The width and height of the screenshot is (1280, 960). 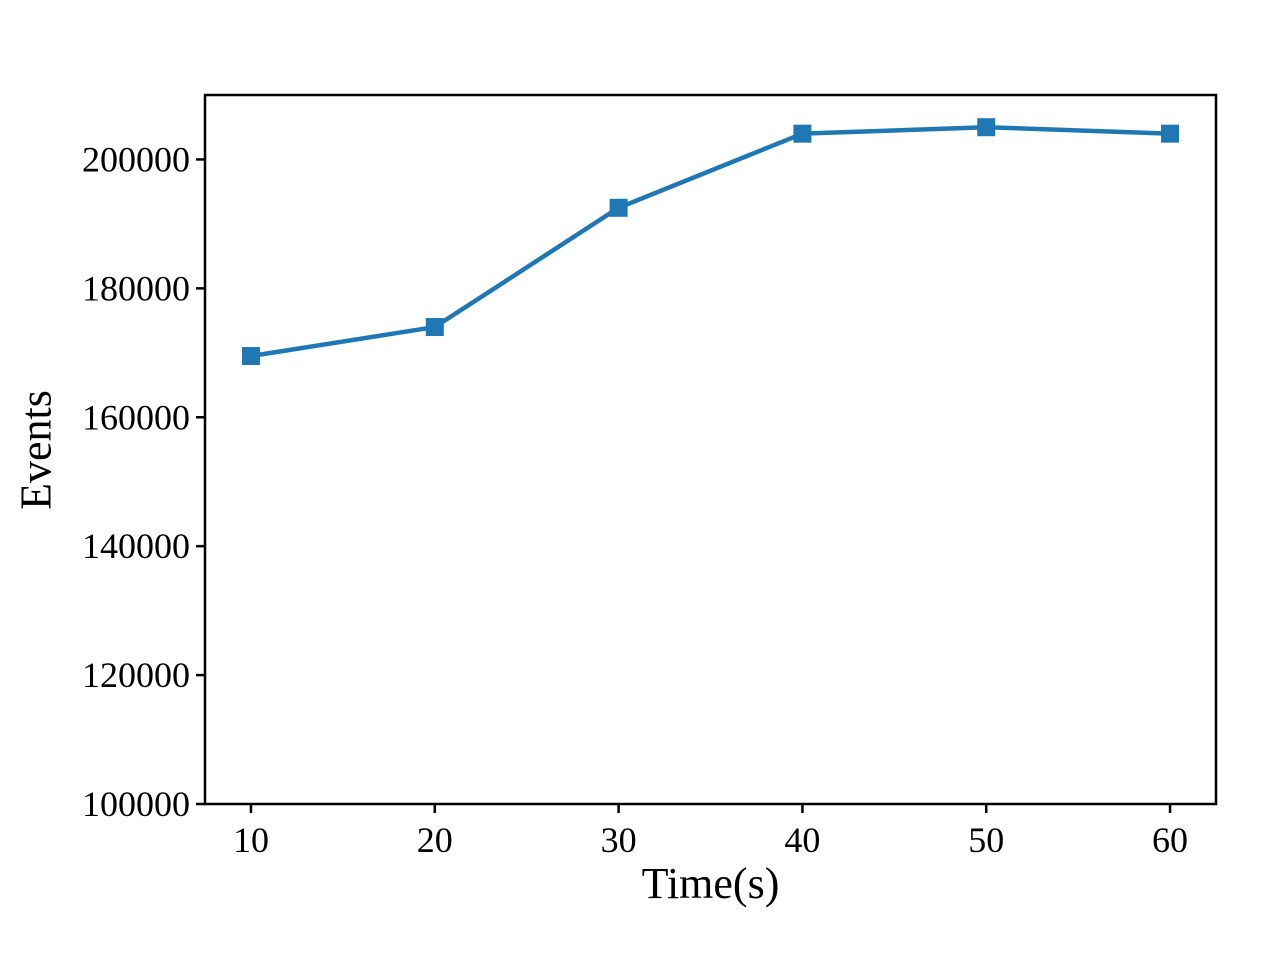 What do you see at coordinates (619, 840) in the screenshot?
I see `x-tick-label: 30` at bounding box center [619, 840].